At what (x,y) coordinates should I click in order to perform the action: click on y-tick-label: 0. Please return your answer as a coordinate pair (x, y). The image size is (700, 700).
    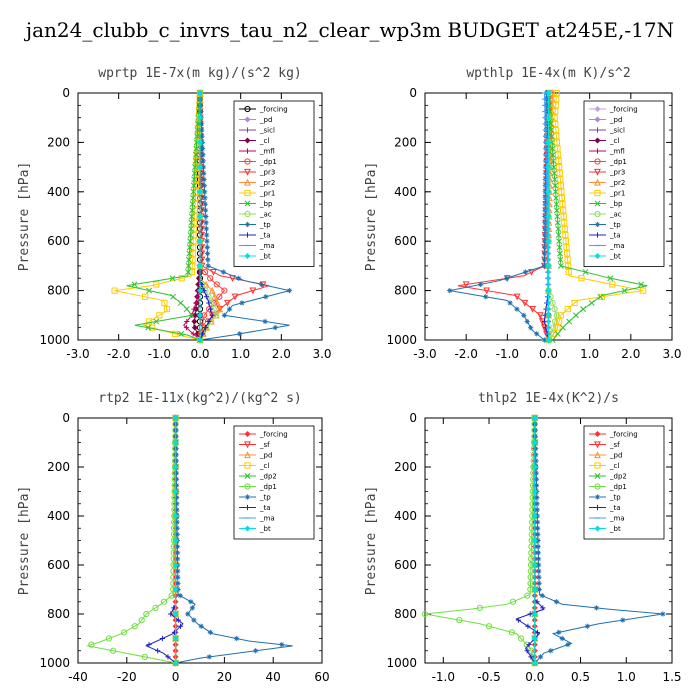
    Looking at the image, I should click on (413, 418).